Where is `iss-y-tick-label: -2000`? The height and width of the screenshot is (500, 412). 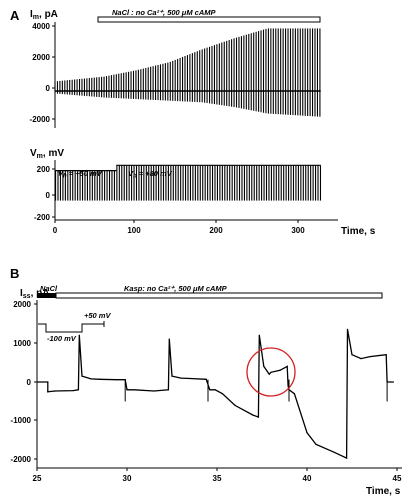
iss-y-tick-label: -2000 is located at coordinates (21, 459).